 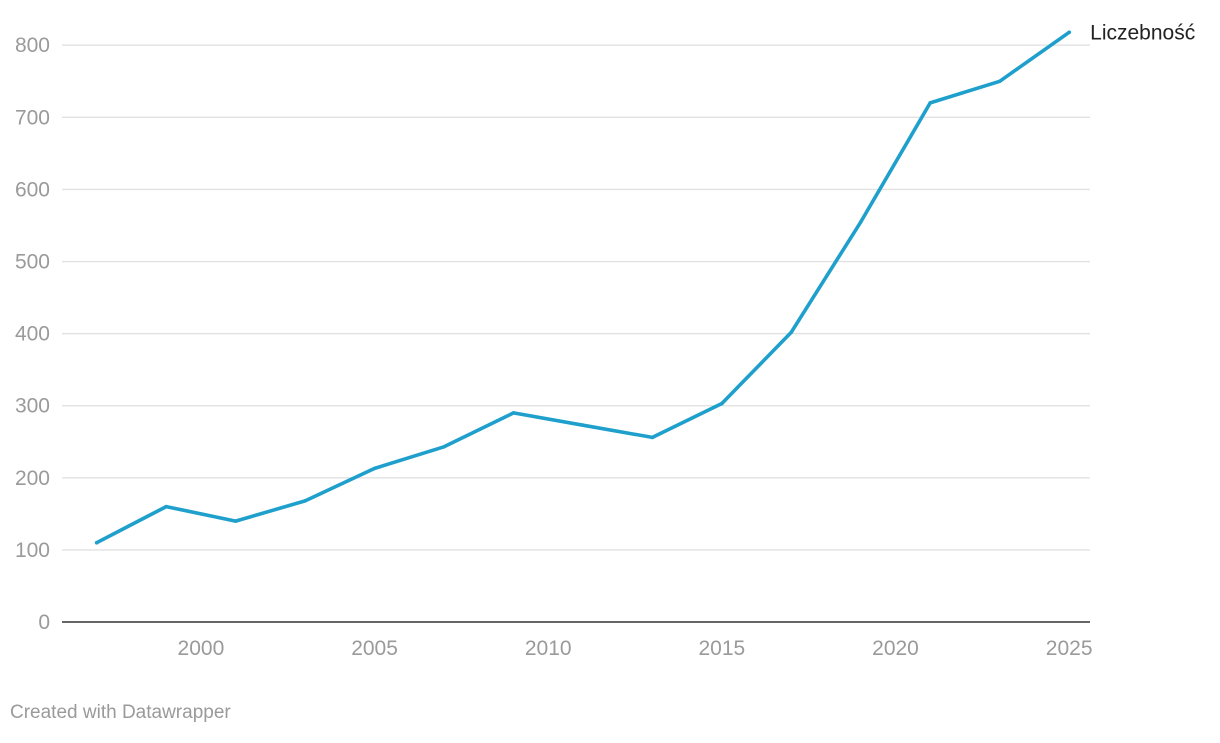 I want to click on x-tick-label: 2025, so click(x=1069, y=648).